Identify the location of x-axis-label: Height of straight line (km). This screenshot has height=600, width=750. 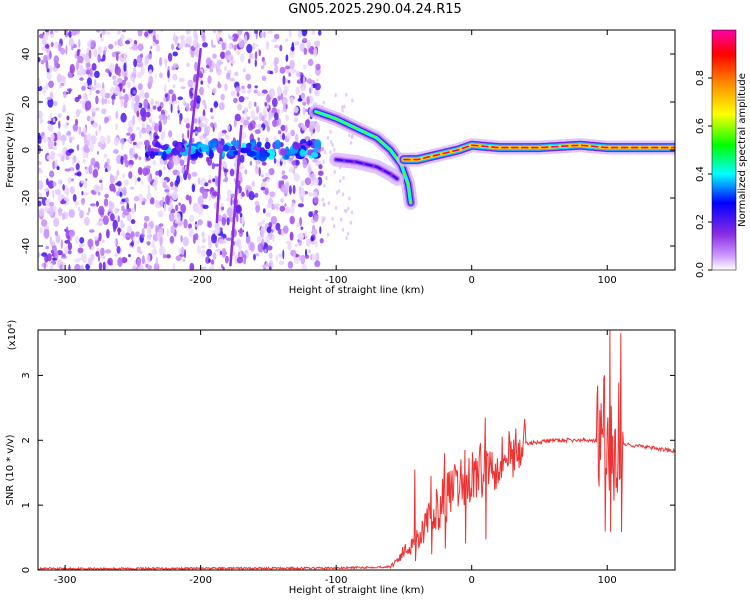
(357, 590).